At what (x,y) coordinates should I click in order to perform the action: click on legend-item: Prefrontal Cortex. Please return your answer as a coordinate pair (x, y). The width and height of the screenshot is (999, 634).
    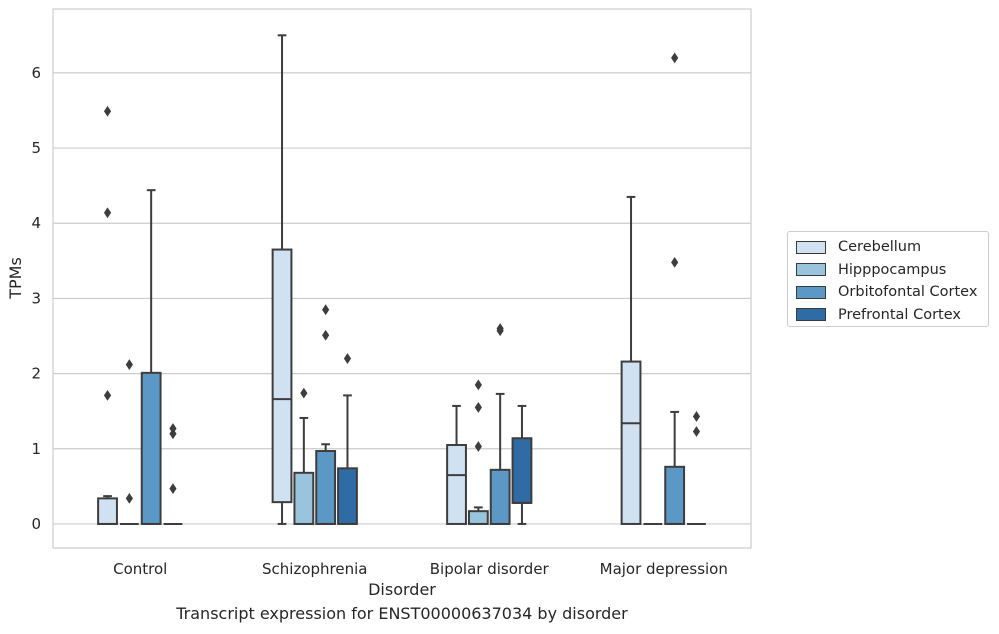
    Looking at the image, I should click on (888, 315).